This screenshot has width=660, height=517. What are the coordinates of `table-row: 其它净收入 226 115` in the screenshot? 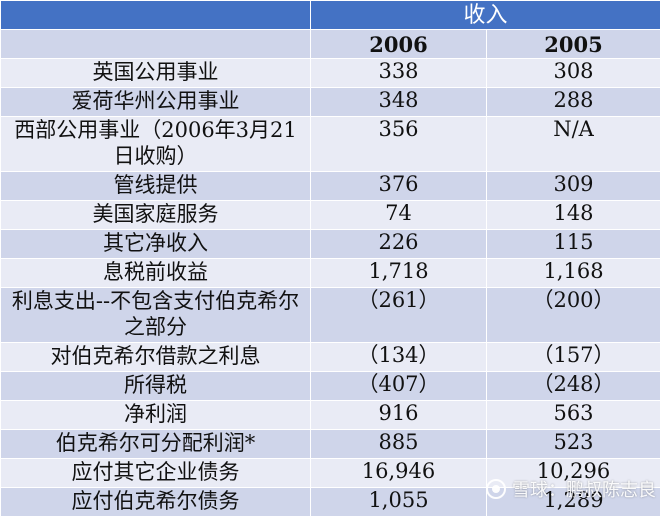 It's located at (330, 244).